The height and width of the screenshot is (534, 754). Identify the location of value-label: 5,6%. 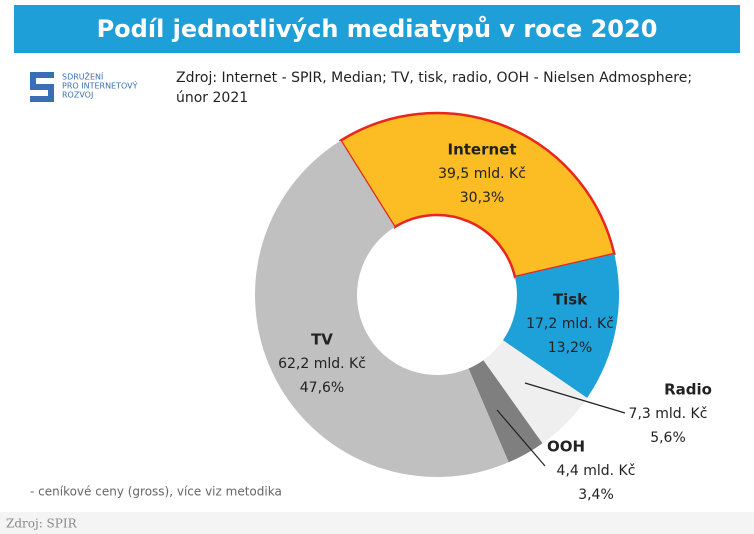
(668, 438).